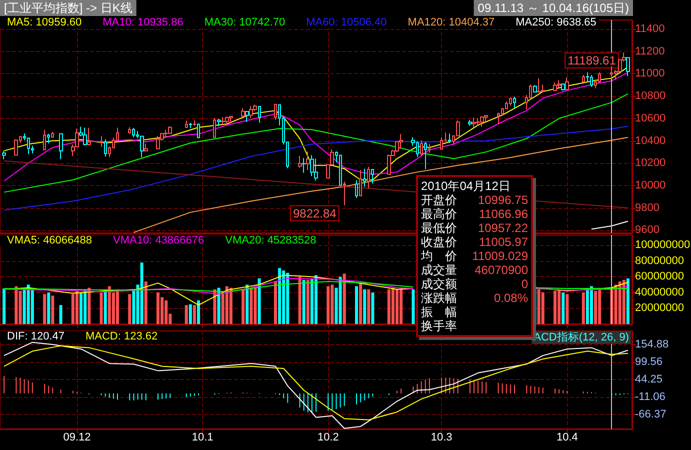  I want to click on text: MA120: 10404.37, so click(451, 22).